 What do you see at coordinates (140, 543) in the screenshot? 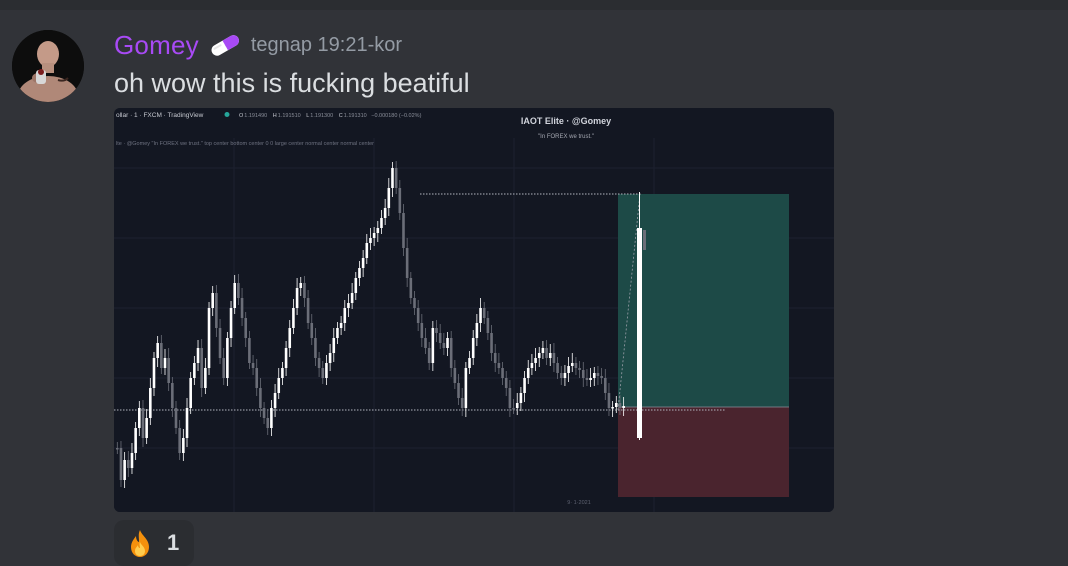
I see `fire-icon` at bounding box center [140, 543].